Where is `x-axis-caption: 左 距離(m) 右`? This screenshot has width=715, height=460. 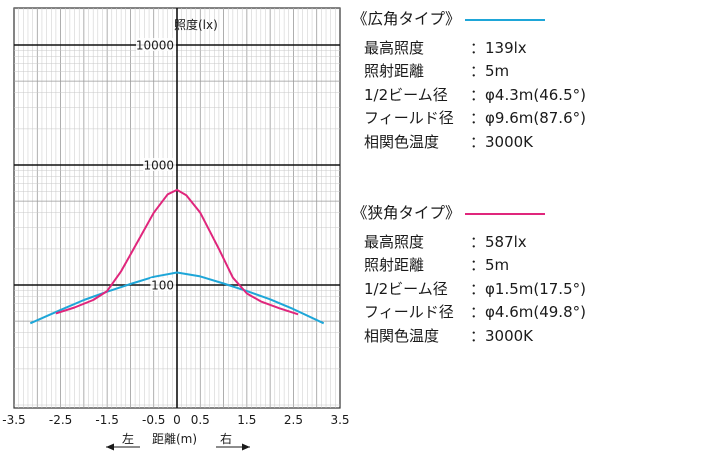 x-axis-caption: 左 距離(m) 右 is located at coordinates (178, 441).